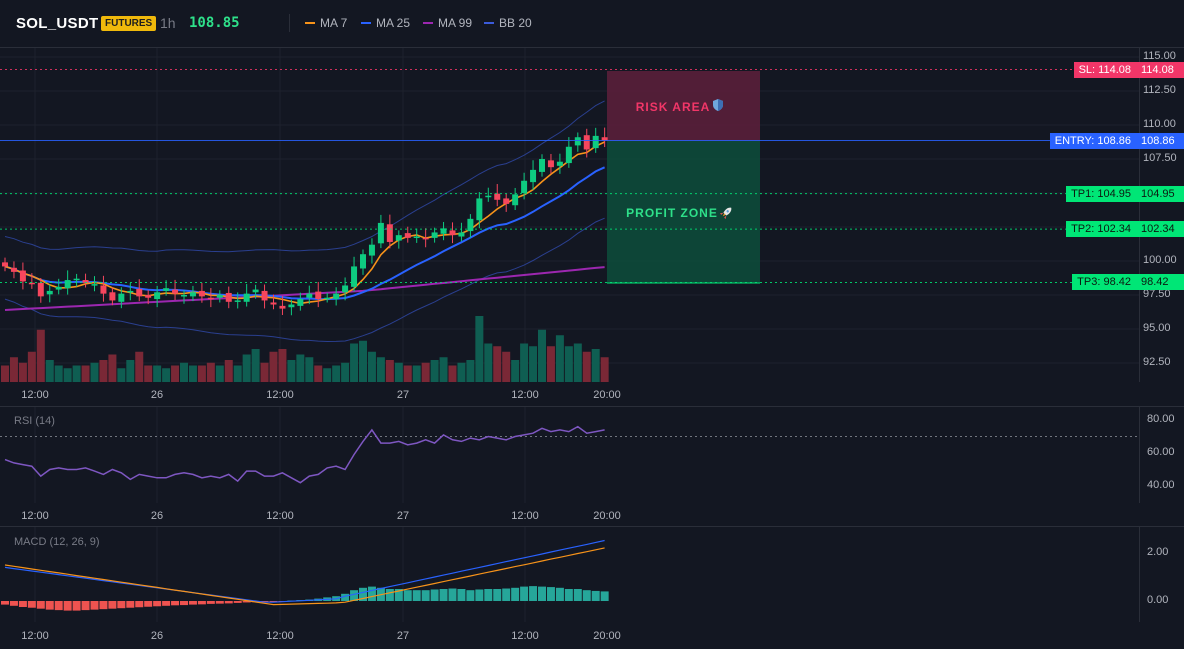 Image resolution: width=1184 pixels, height=649 pixels. What do you see at coordinates (428, 22) in the screenshot?
I see `ma99-swatch-icon` at bounding box center [428, 22].